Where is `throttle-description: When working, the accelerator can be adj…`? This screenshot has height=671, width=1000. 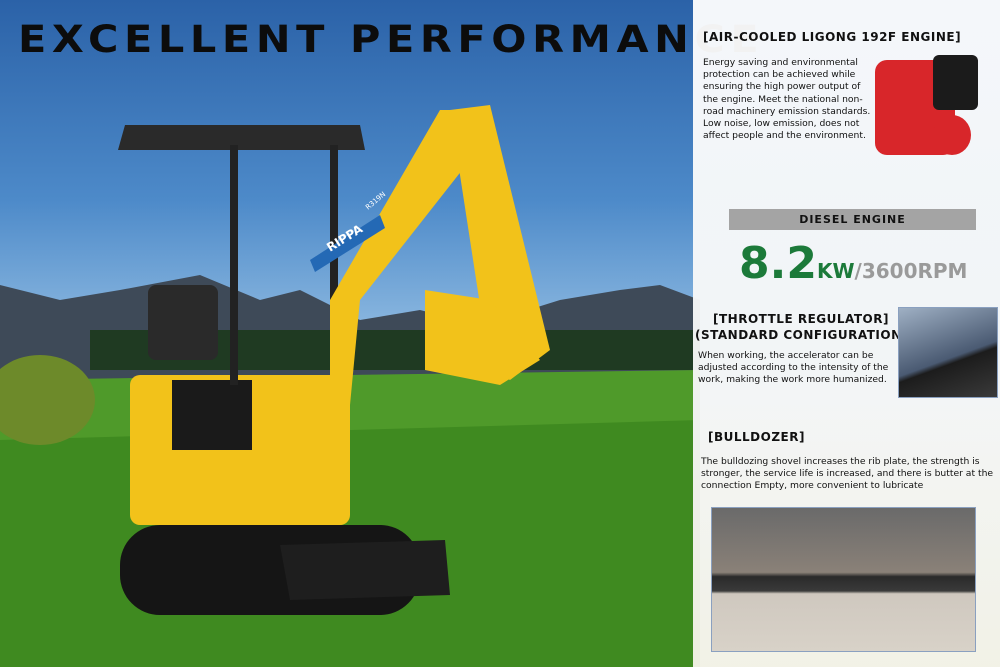 throttle-description: When working, the accelerator can be adj… is located at coordinates (793, 368).